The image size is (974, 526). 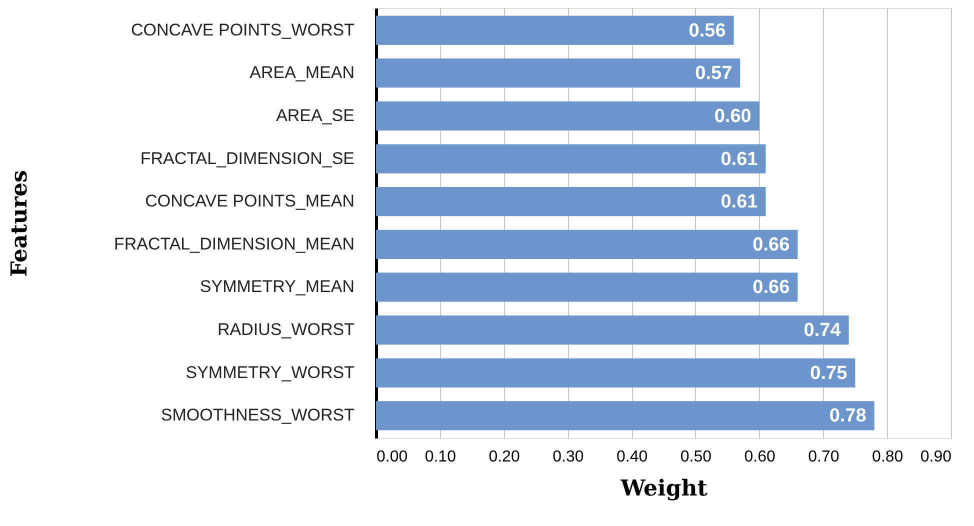 I want to click on x-tick-label: 0.40, so click(x=632, y=457).